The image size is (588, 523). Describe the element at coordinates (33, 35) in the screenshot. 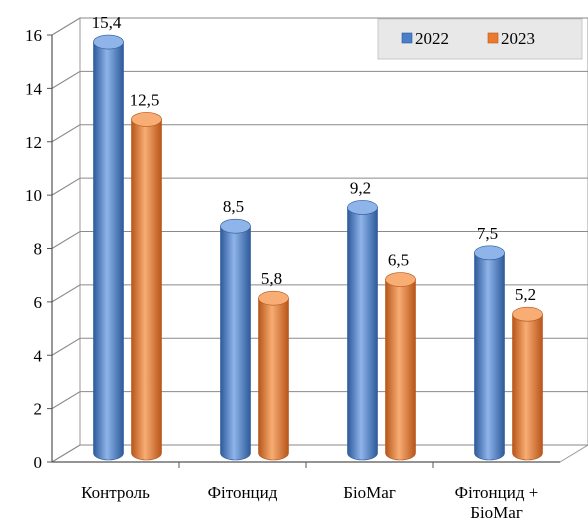

I see `y-tick-label: 16` at that location.